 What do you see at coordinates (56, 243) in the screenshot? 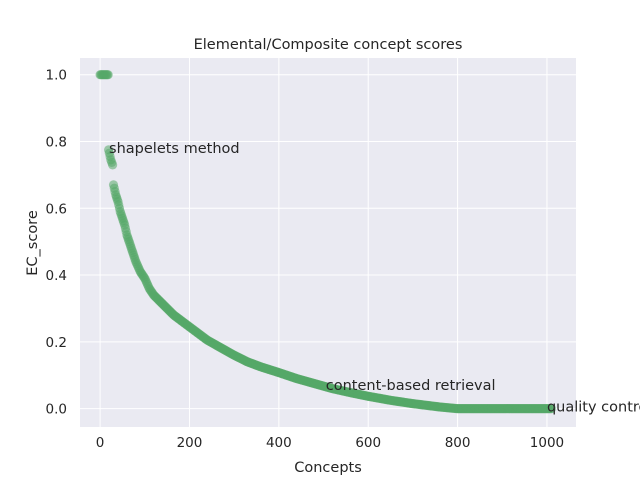
I see `y-tick-labels: 0.0 0.2 0.4 0.6 0.8 1.0` at bounding box center [56, 243].